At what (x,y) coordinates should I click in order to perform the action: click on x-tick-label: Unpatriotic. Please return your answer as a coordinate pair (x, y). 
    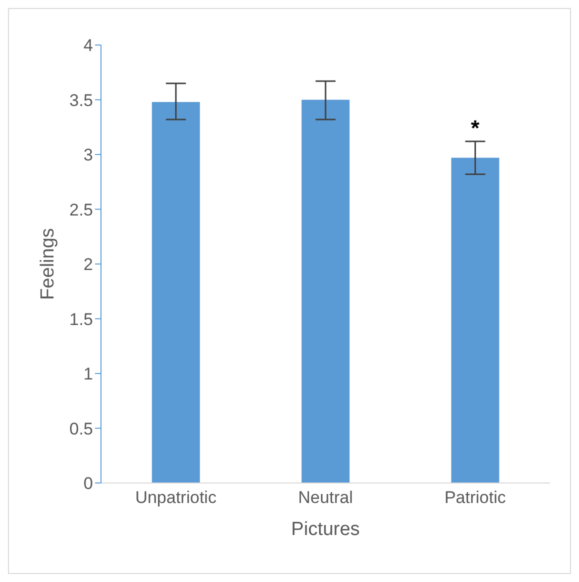
    Looking at the image, I should click on (176, 498).